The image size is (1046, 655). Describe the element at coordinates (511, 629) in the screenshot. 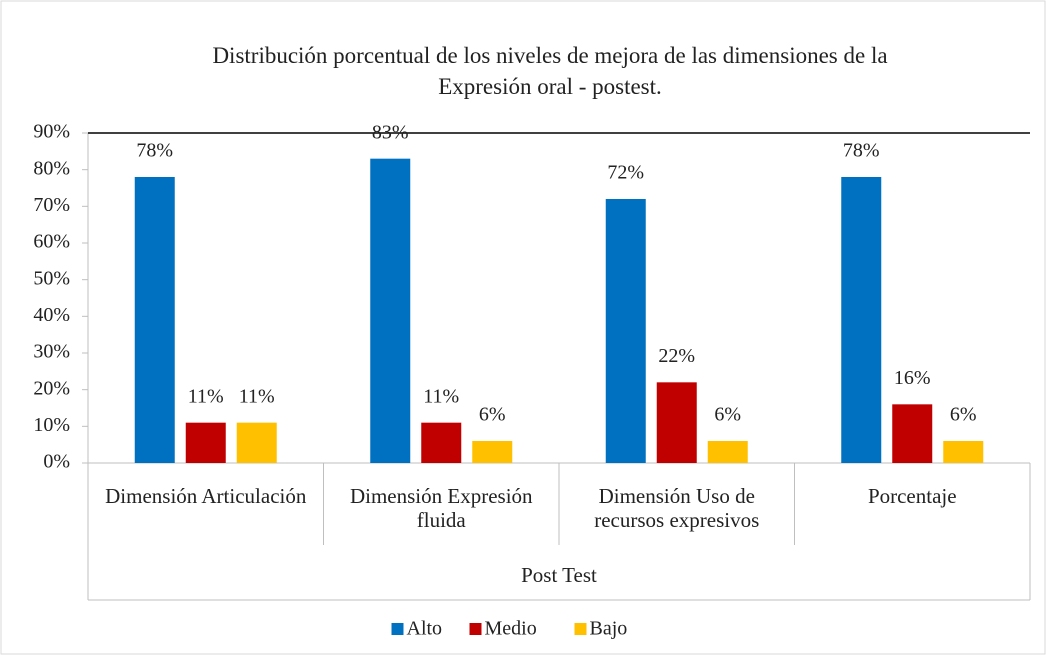

I see `legend-label: Medio` at that location.